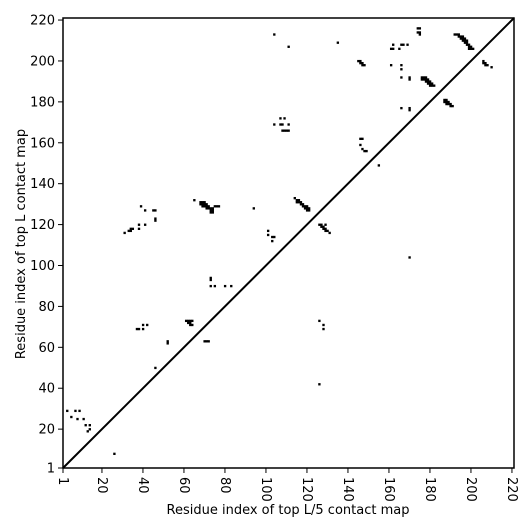  What do you see at coordinates (288, 510) in the screenshot?
I see `x-axis-label: Residue index of top L/5 contact map` at bounding box center [288, 510].